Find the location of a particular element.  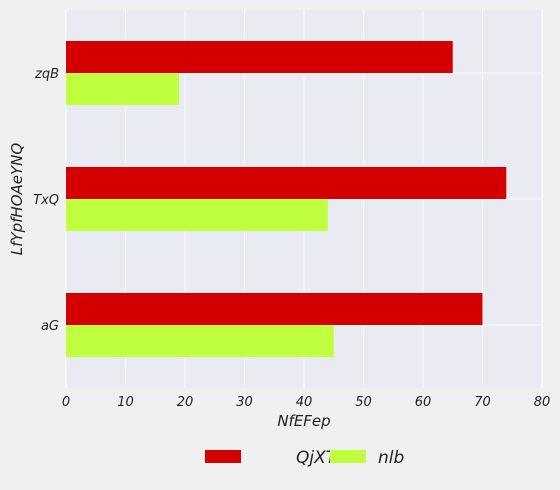

x-tick-label: 70 is located at coordinates (482, 402).